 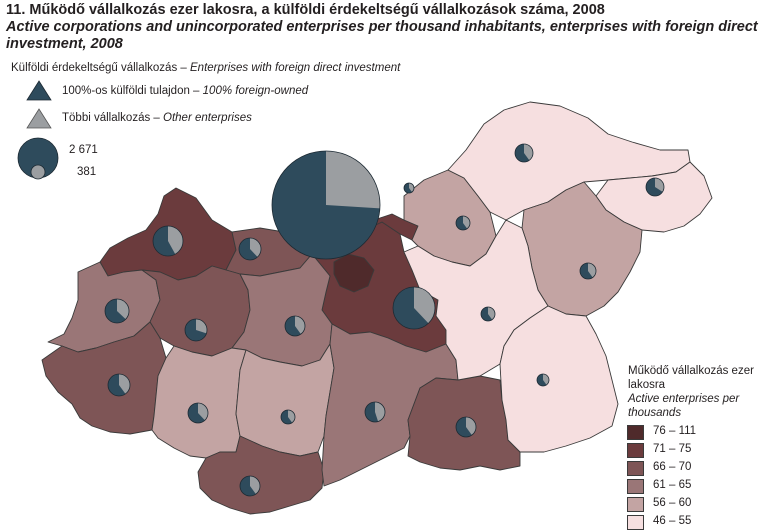 What do you see at coordinates (672, 503) in the screenshot?
I see `legend-label: 56 – 60` at bounding box center [672, 503].